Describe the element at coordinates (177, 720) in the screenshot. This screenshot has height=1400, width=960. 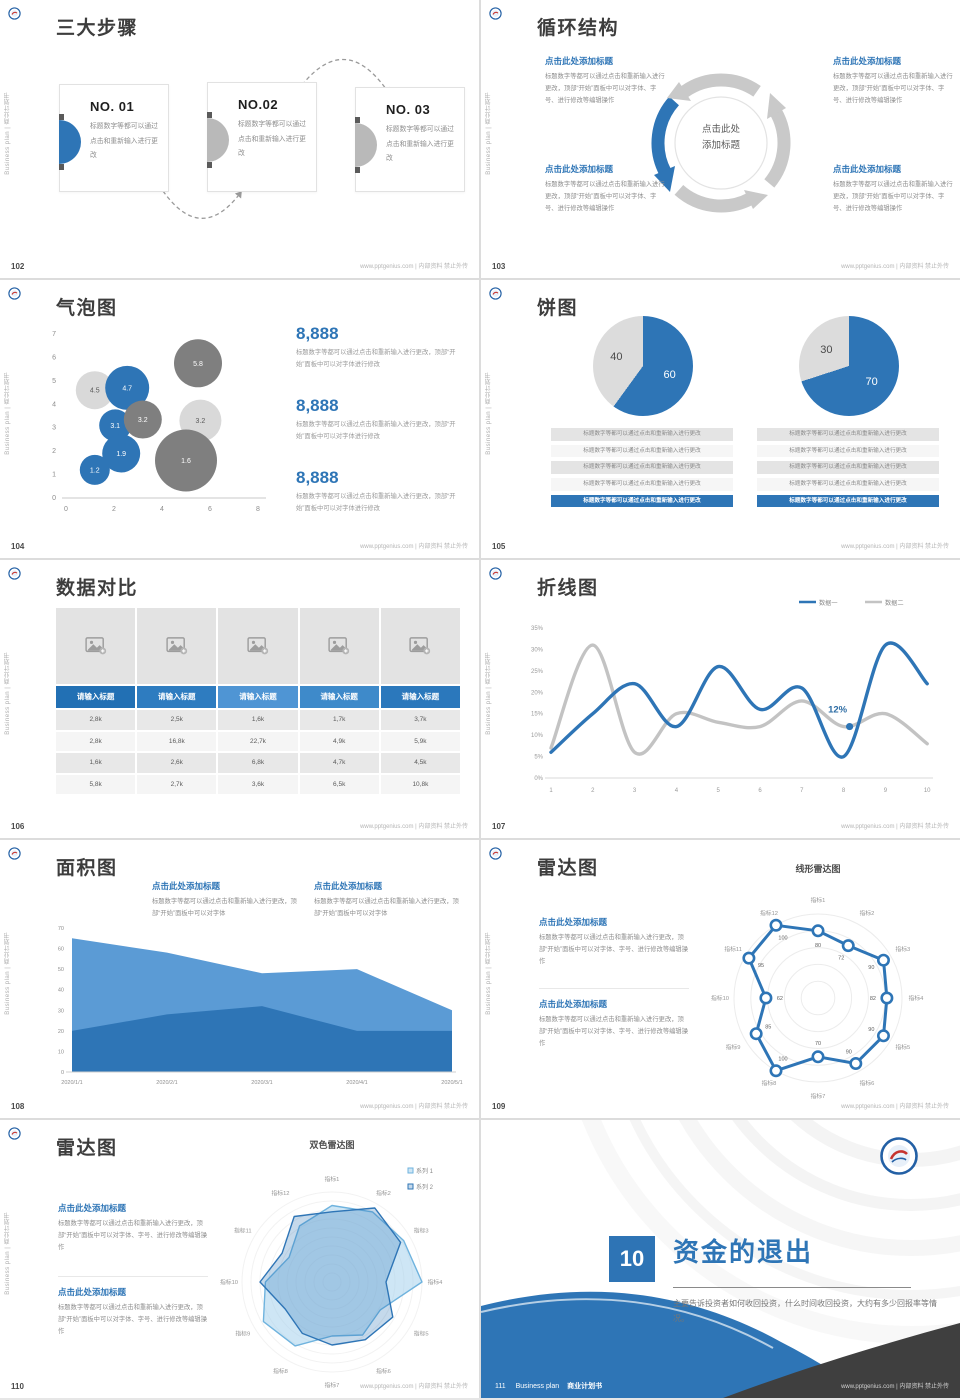
I see `table-cell: 2,5k` at that location.